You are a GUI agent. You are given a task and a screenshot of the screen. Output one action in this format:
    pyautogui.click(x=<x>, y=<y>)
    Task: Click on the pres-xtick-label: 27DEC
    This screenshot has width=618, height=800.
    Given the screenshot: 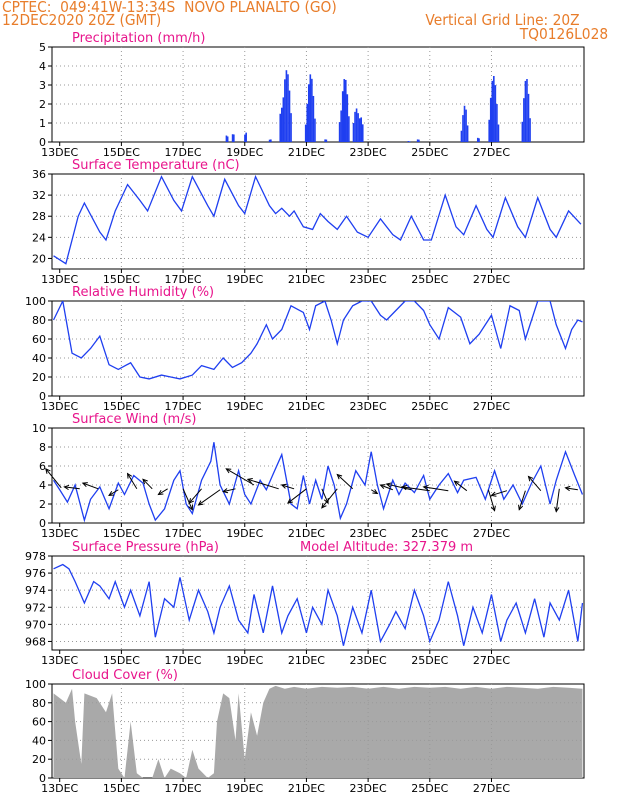 What is the action you would take?
    pyautogui.click(x=491, y=660)
    